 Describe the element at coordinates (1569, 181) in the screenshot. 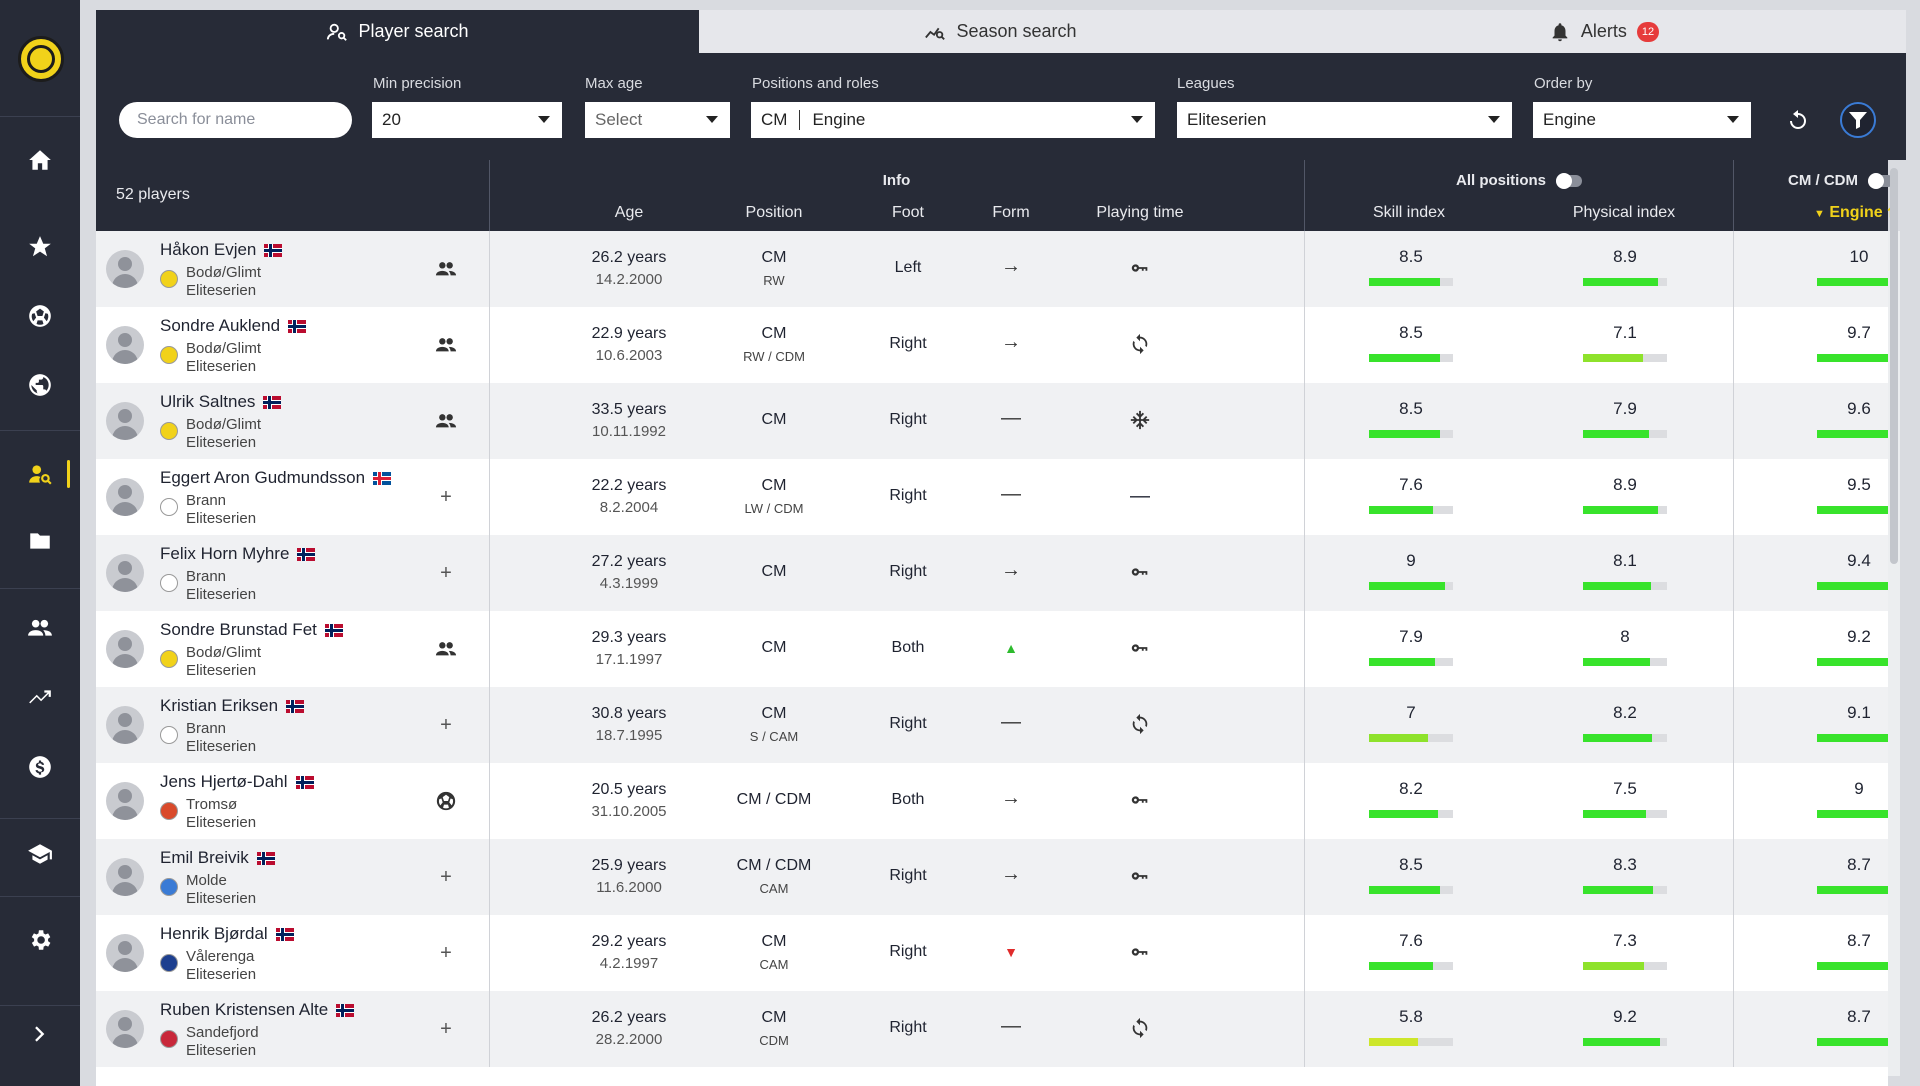

I see `all-positions-toggle` at that location.